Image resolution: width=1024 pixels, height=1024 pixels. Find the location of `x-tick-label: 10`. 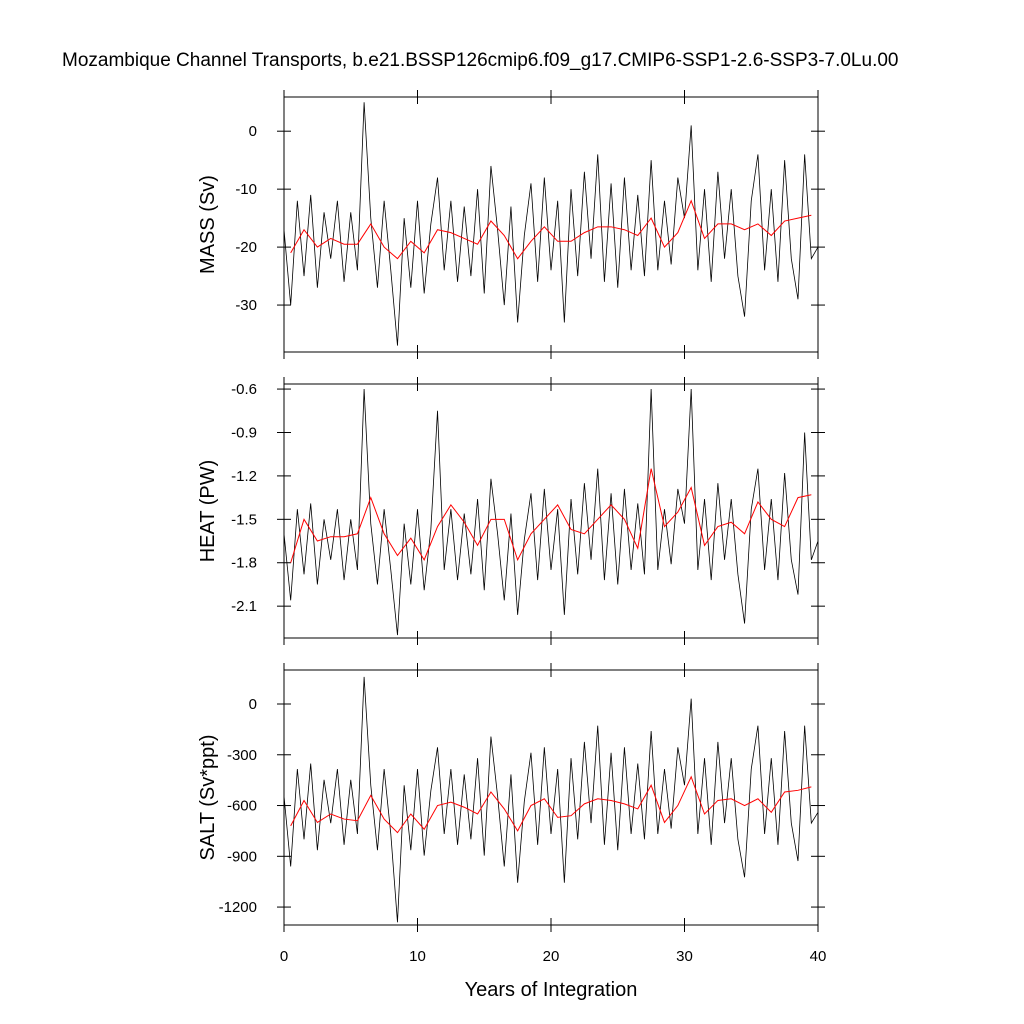

x-tick-label: 10 is located at coordinates (417, 956).